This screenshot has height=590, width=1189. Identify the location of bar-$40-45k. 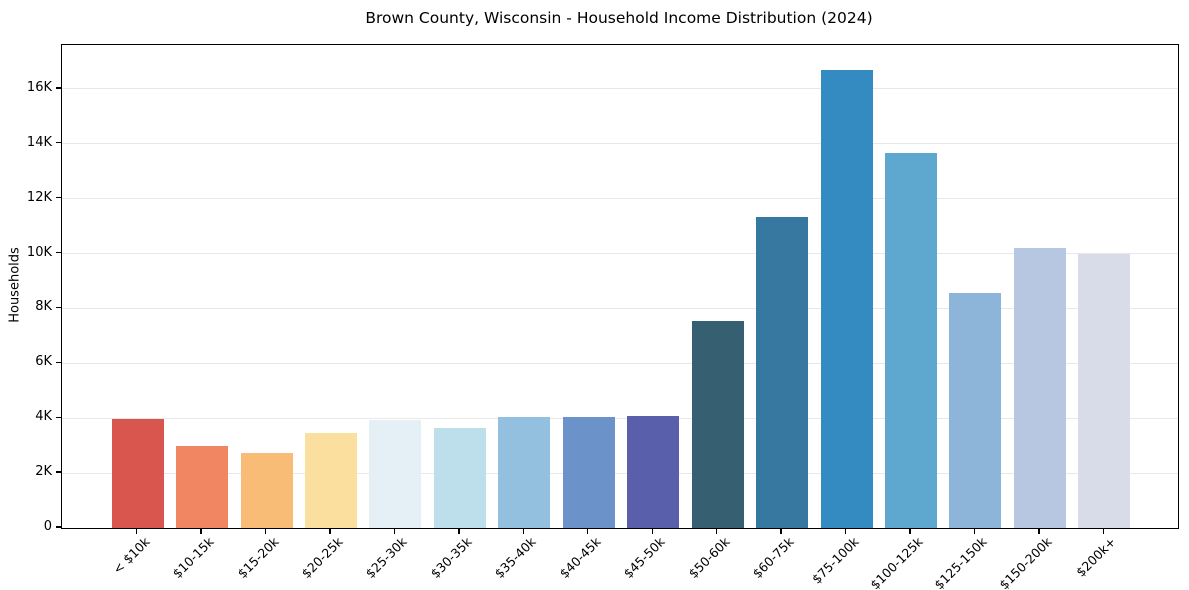
(588, 472).